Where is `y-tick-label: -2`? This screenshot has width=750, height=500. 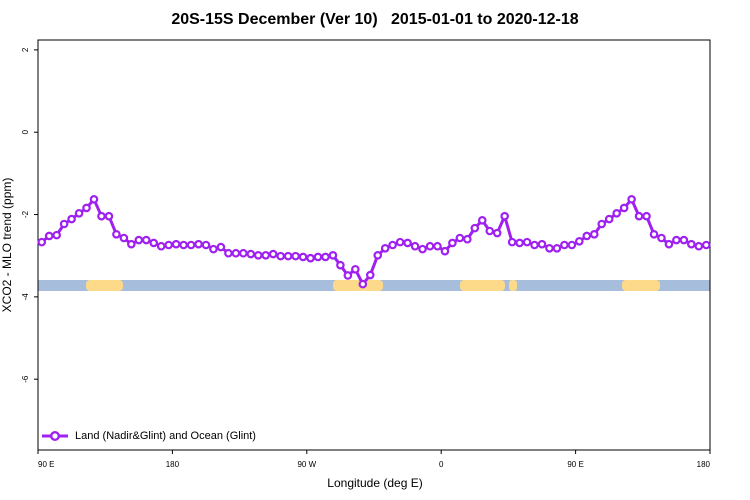 y-tick-label: -2 is located at coordinates (25, 214).